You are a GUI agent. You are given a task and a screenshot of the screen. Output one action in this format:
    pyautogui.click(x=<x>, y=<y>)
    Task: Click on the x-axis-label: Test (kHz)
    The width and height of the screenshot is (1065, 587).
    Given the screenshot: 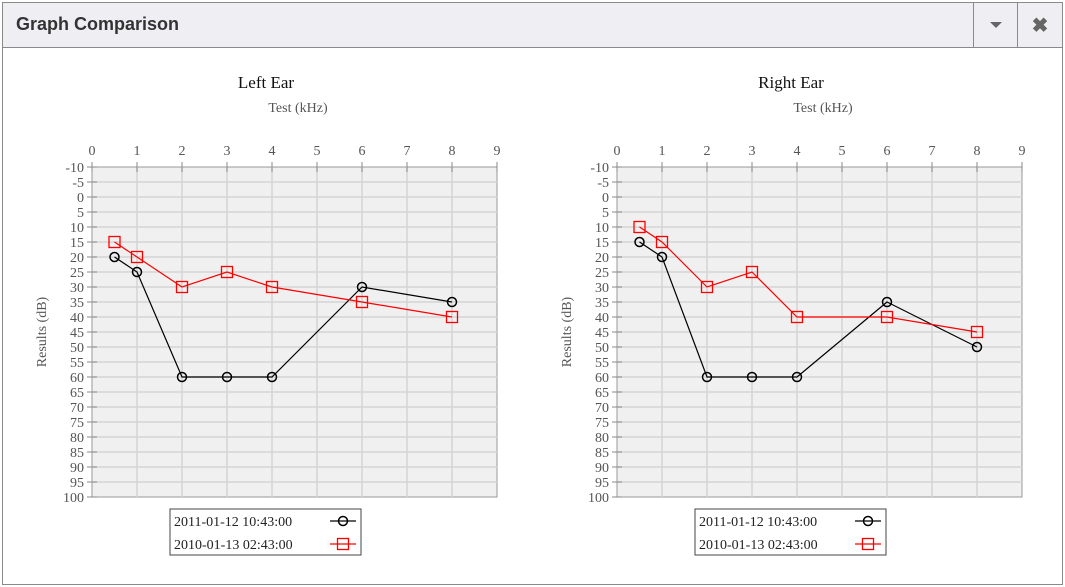 What is the action you would take?
    pyautogui.click(x=298, y=108)
    